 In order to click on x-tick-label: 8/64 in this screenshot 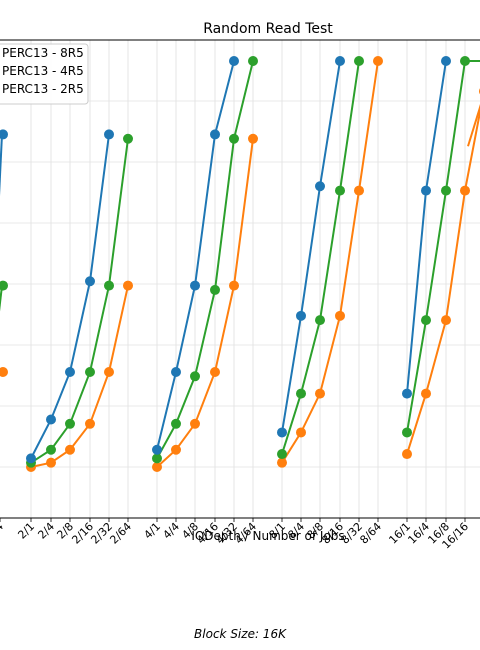, I will do `click(370, 533)`.